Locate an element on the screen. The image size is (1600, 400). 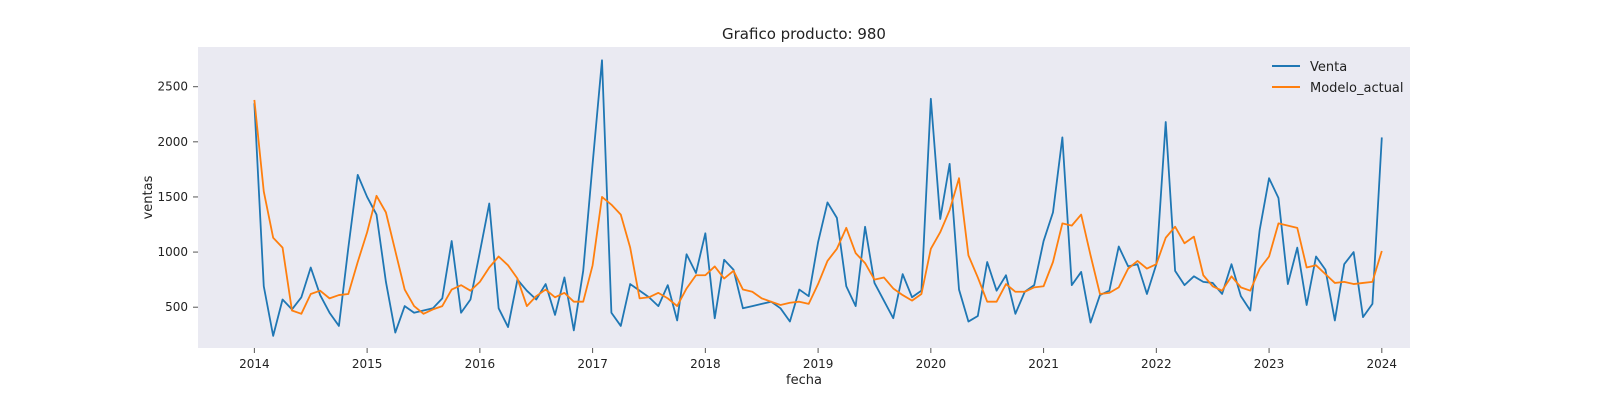
x-tick-2022: 2022 is located at coordinates (1156, 359).